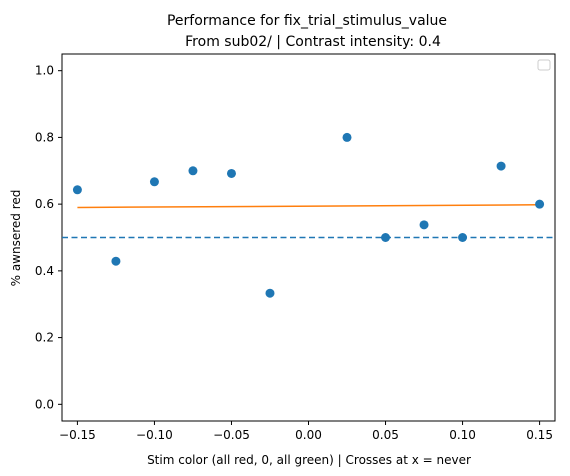 This screenshot has height=476, width=570. Describe the element at coordinates (462, 435) in the screenshot. I see `x-tick-label: 0.10` at that location.